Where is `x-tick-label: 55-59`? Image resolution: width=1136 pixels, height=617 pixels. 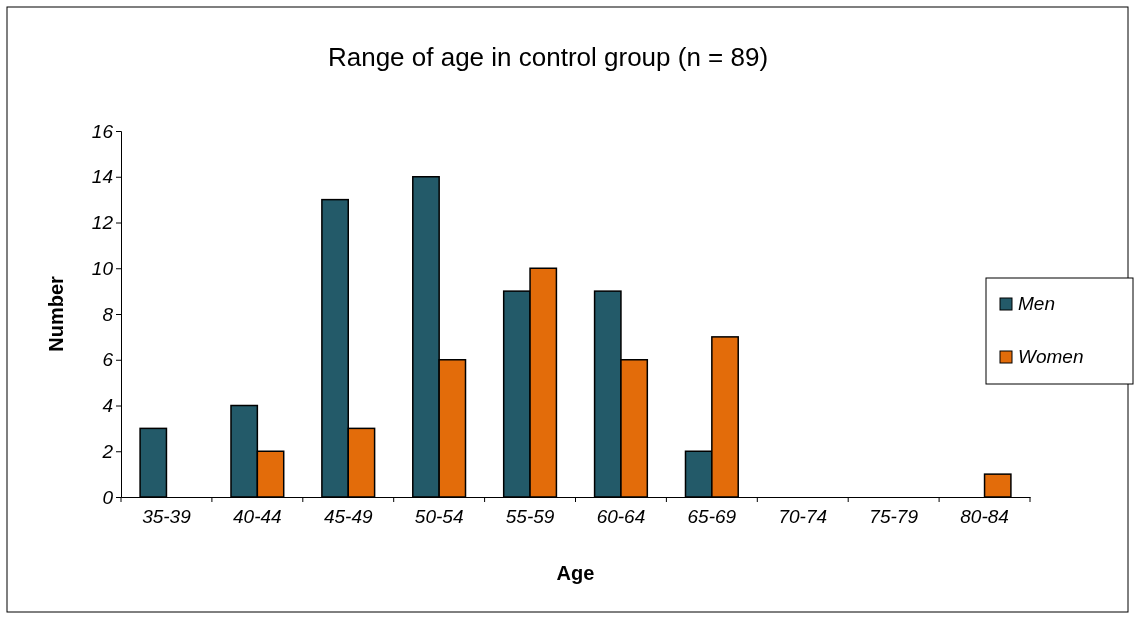
x-tick-label: 55-59 is located at coordinates (530, 516).